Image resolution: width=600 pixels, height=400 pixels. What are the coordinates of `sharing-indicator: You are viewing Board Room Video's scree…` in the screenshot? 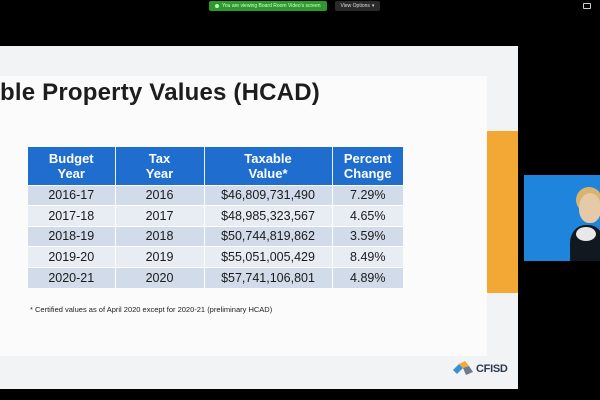 It's located at (268, 5).